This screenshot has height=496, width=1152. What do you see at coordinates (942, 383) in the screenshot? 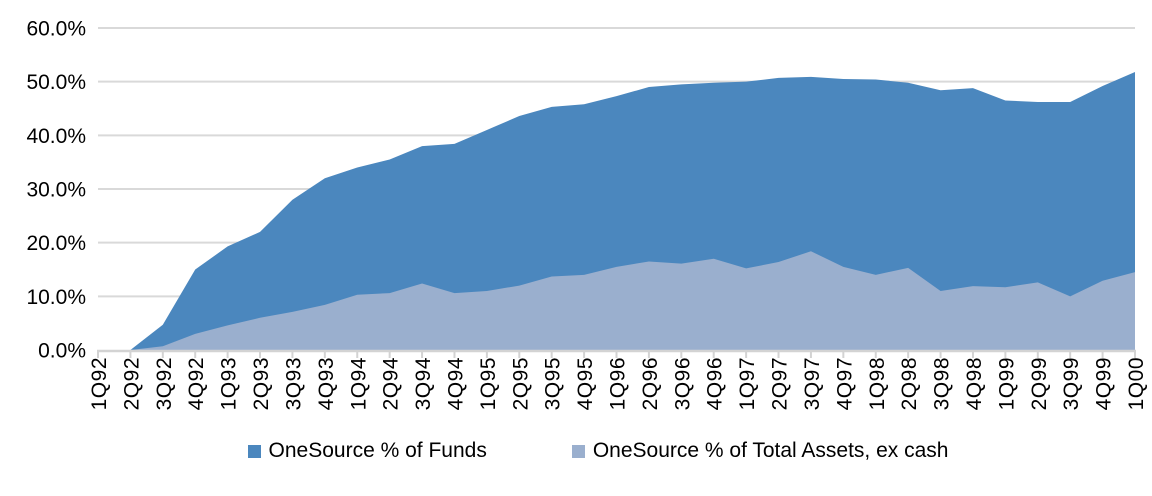
I see `x-tick-label: 3Q98` at bounding box center [942, 383].